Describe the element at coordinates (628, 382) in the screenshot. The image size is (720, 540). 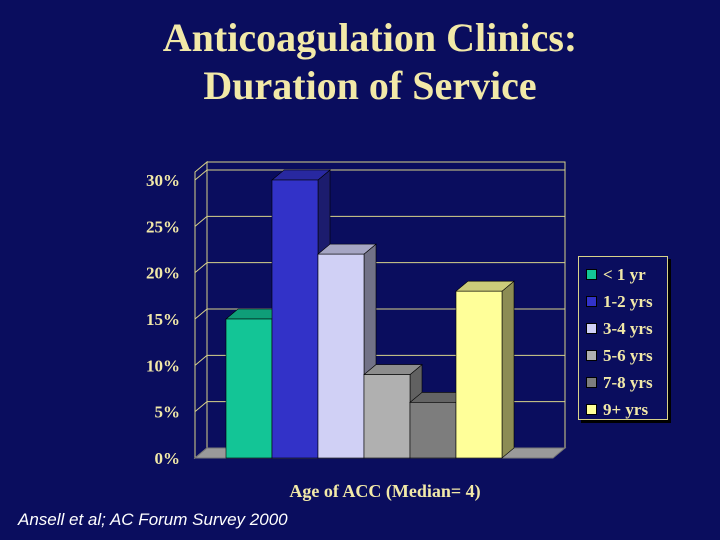
I see `legend-label: 7-8 yrs` at that location.